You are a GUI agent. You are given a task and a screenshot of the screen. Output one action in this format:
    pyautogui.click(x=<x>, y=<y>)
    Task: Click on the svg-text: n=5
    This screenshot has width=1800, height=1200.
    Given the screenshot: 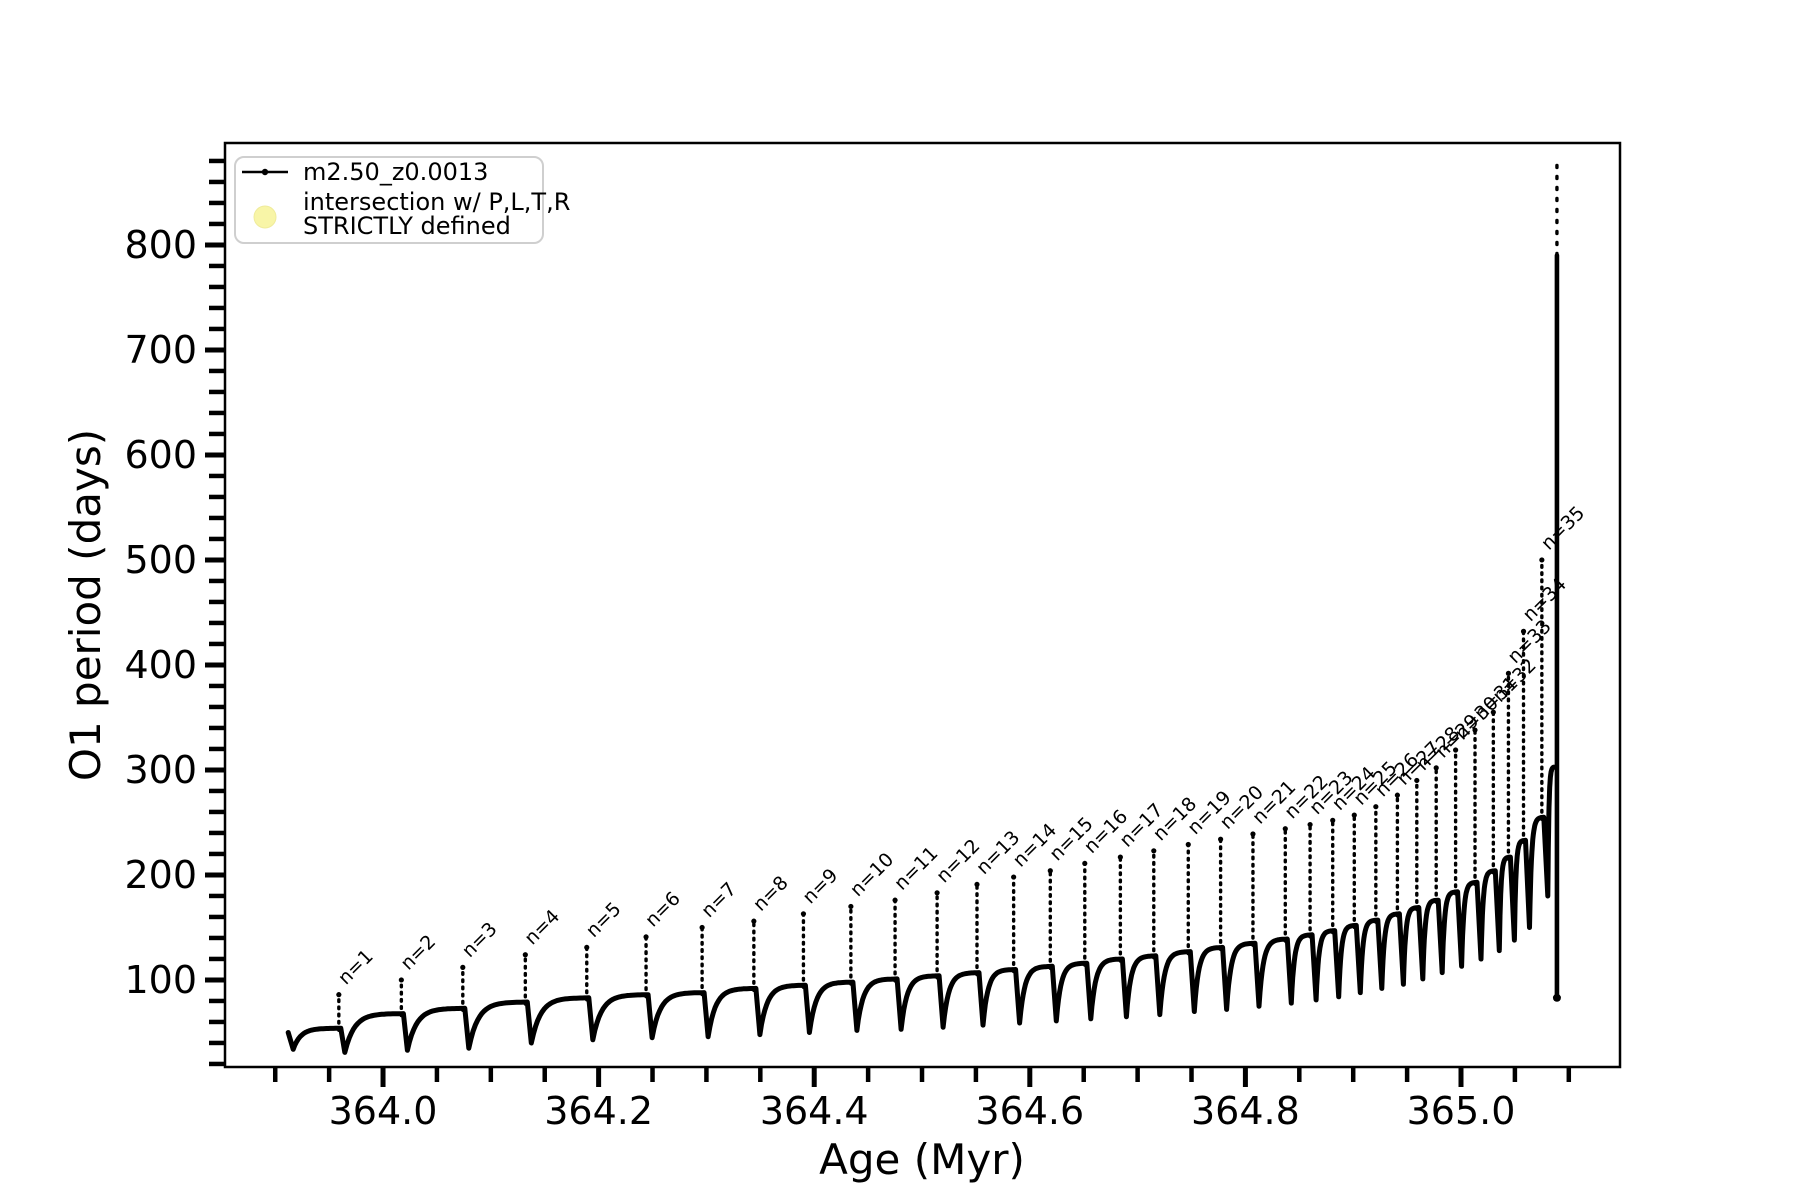 What is the action you would take?
    pyautogui.click(x=604, y=920)
    